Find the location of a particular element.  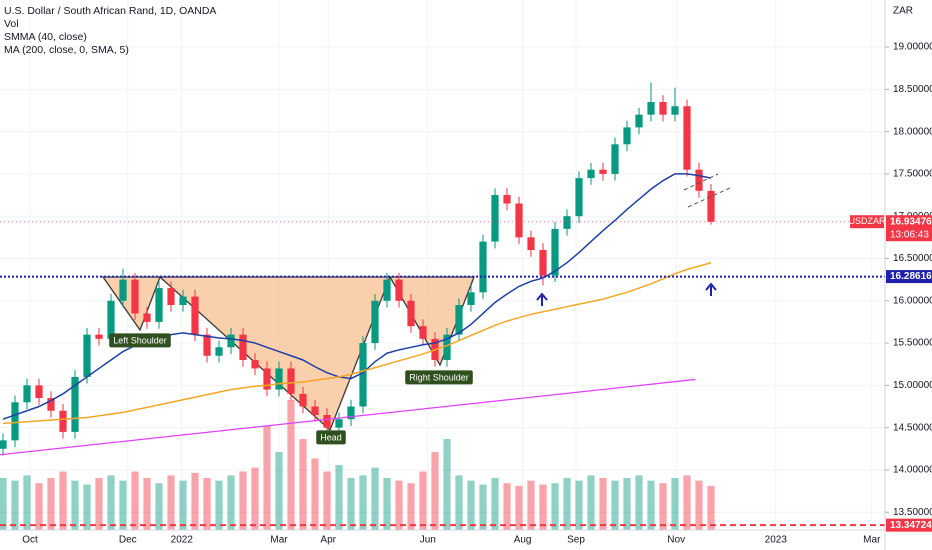

y-tick-label: 18.00000 is located at coordinates (912, 131).